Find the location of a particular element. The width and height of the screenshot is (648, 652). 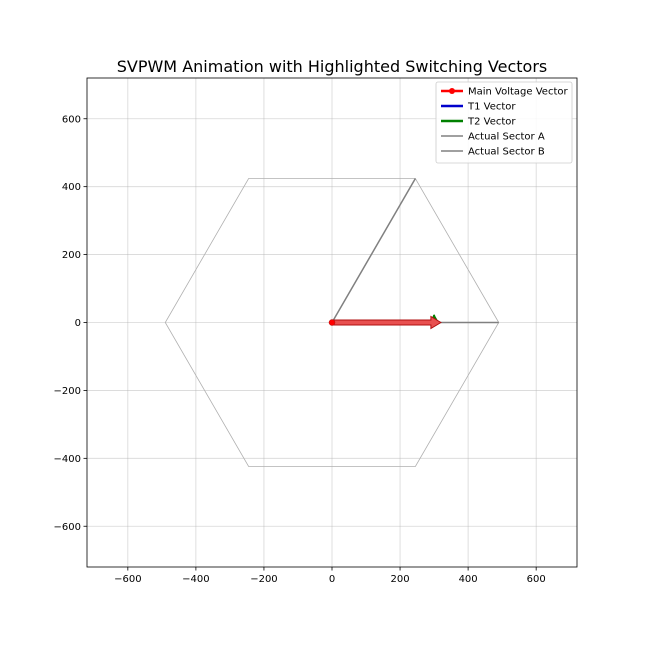

sector-b-line is located at coordinates (374, 250).